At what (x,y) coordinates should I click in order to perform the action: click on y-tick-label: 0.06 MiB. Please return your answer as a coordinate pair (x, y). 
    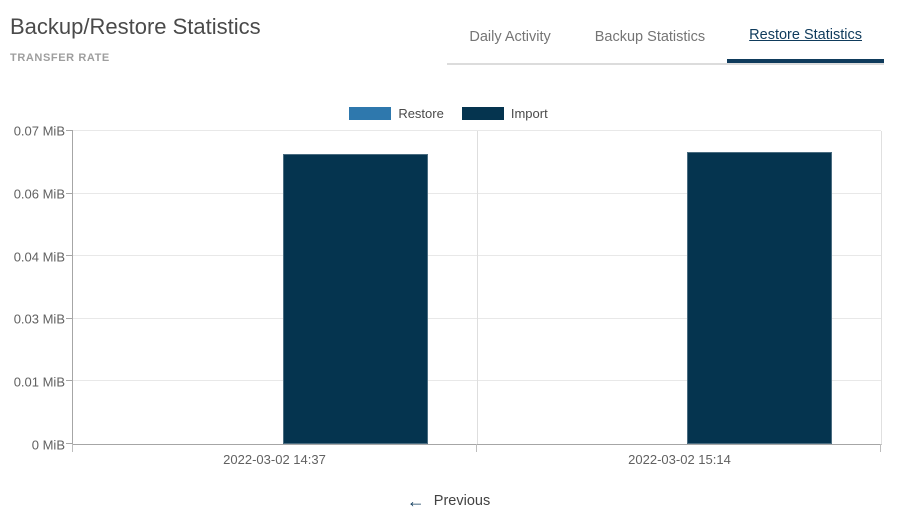
    Looking at the image, I should click on (39, 194).